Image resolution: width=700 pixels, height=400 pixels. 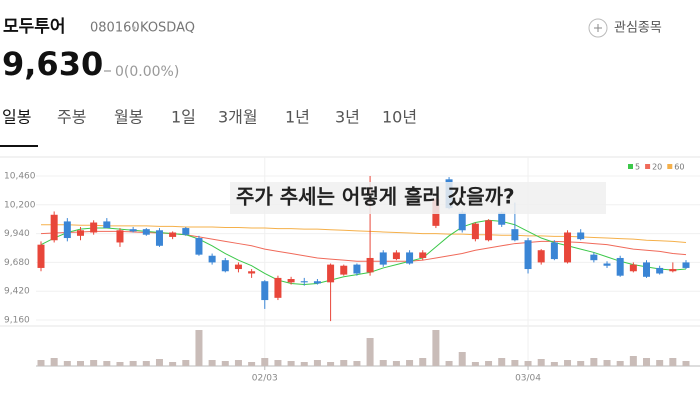 What do you see at coordinates (297, 117) in the screenshot?
I see `tab: 1년` at bounding box center [297, 117].